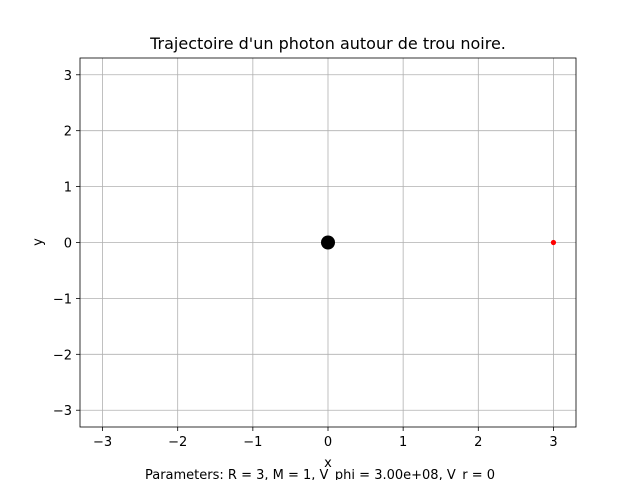  What do you see at coordinates (553, 442) in the screenshot?
I see `x-tick-label: 3` at bounding box center [553, 442].